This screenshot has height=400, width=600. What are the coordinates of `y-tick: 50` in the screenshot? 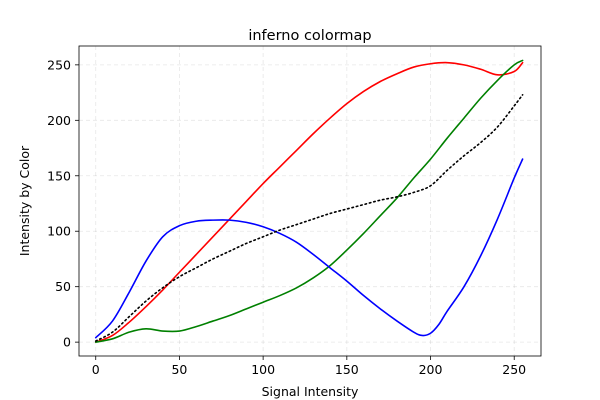 It's located at (67, 286).